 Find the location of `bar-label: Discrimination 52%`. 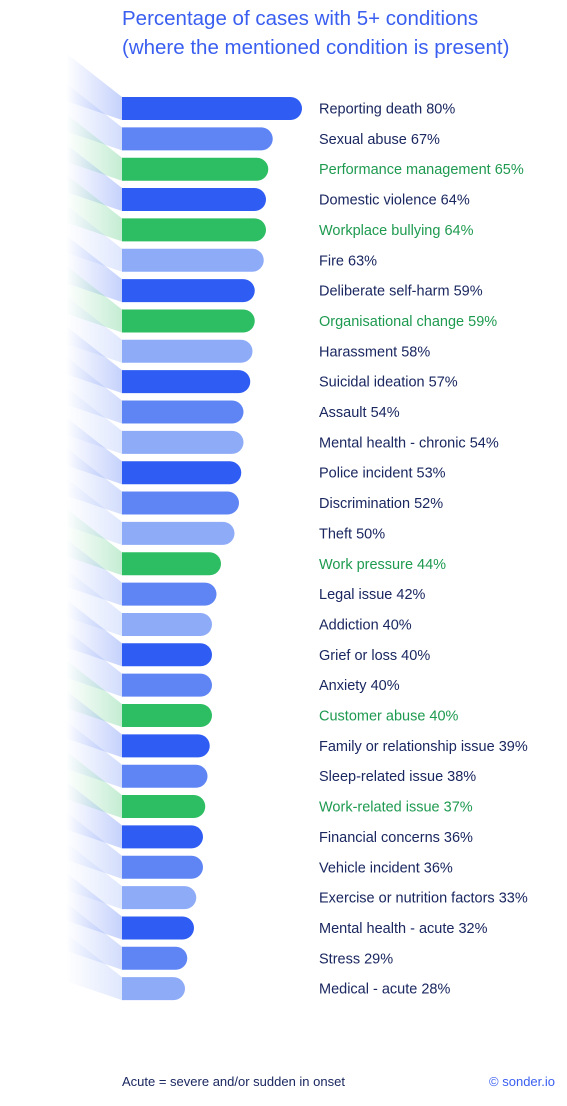

bar-label: Discrimination 52% is located at coordinates (381, 504).